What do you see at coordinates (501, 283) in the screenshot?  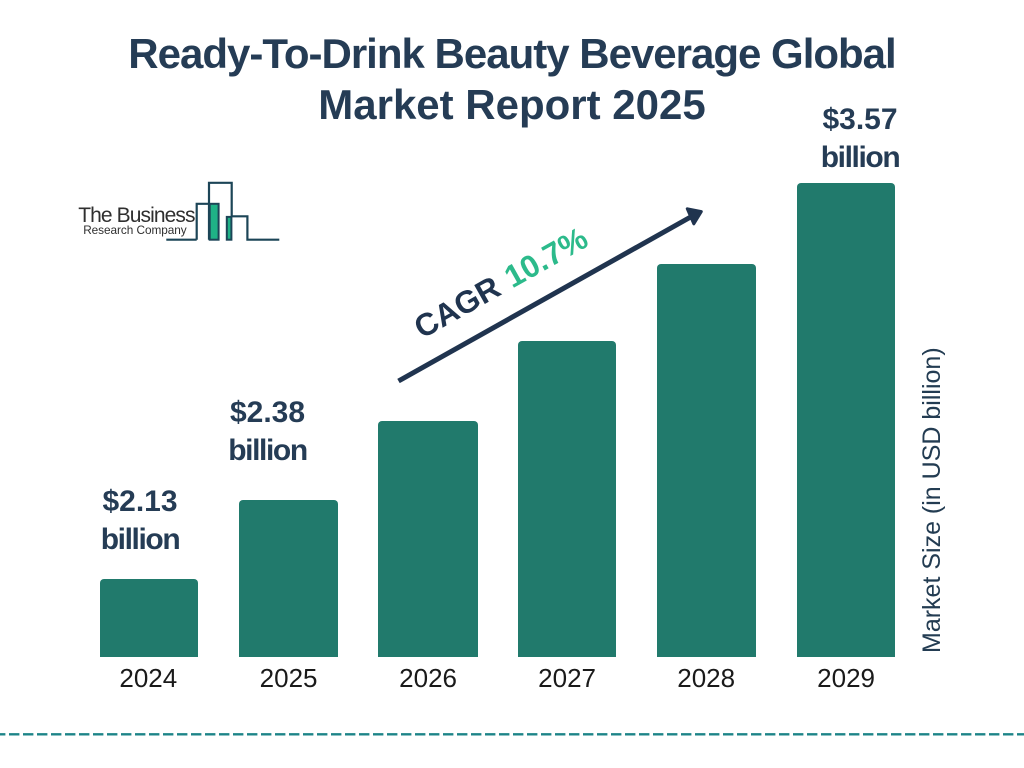 I see `svg-text: CAGR 10.7%` at bounding box center [501, 283].